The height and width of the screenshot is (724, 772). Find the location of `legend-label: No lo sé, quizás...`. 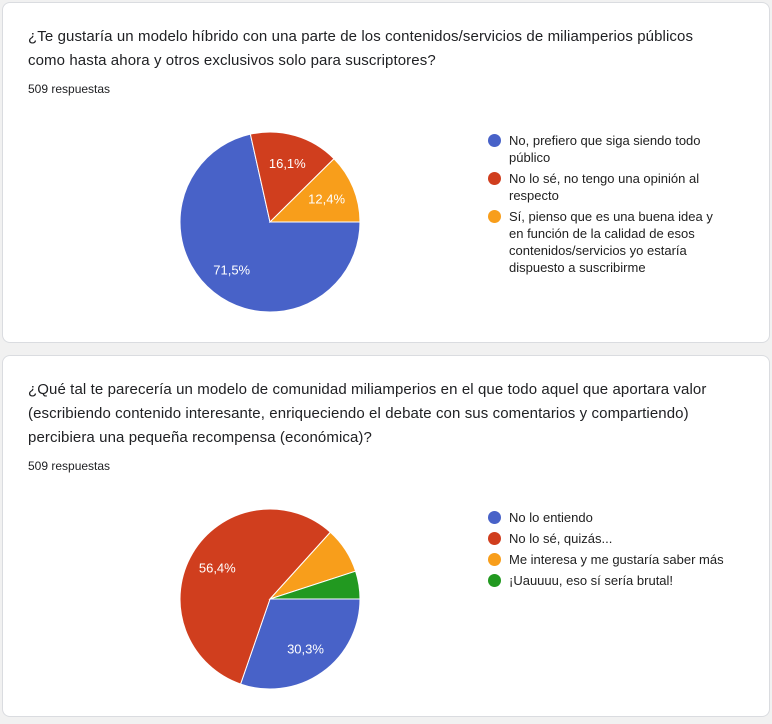

legend-label: No lo sé, quizás... is located at coordinates (561, 538).